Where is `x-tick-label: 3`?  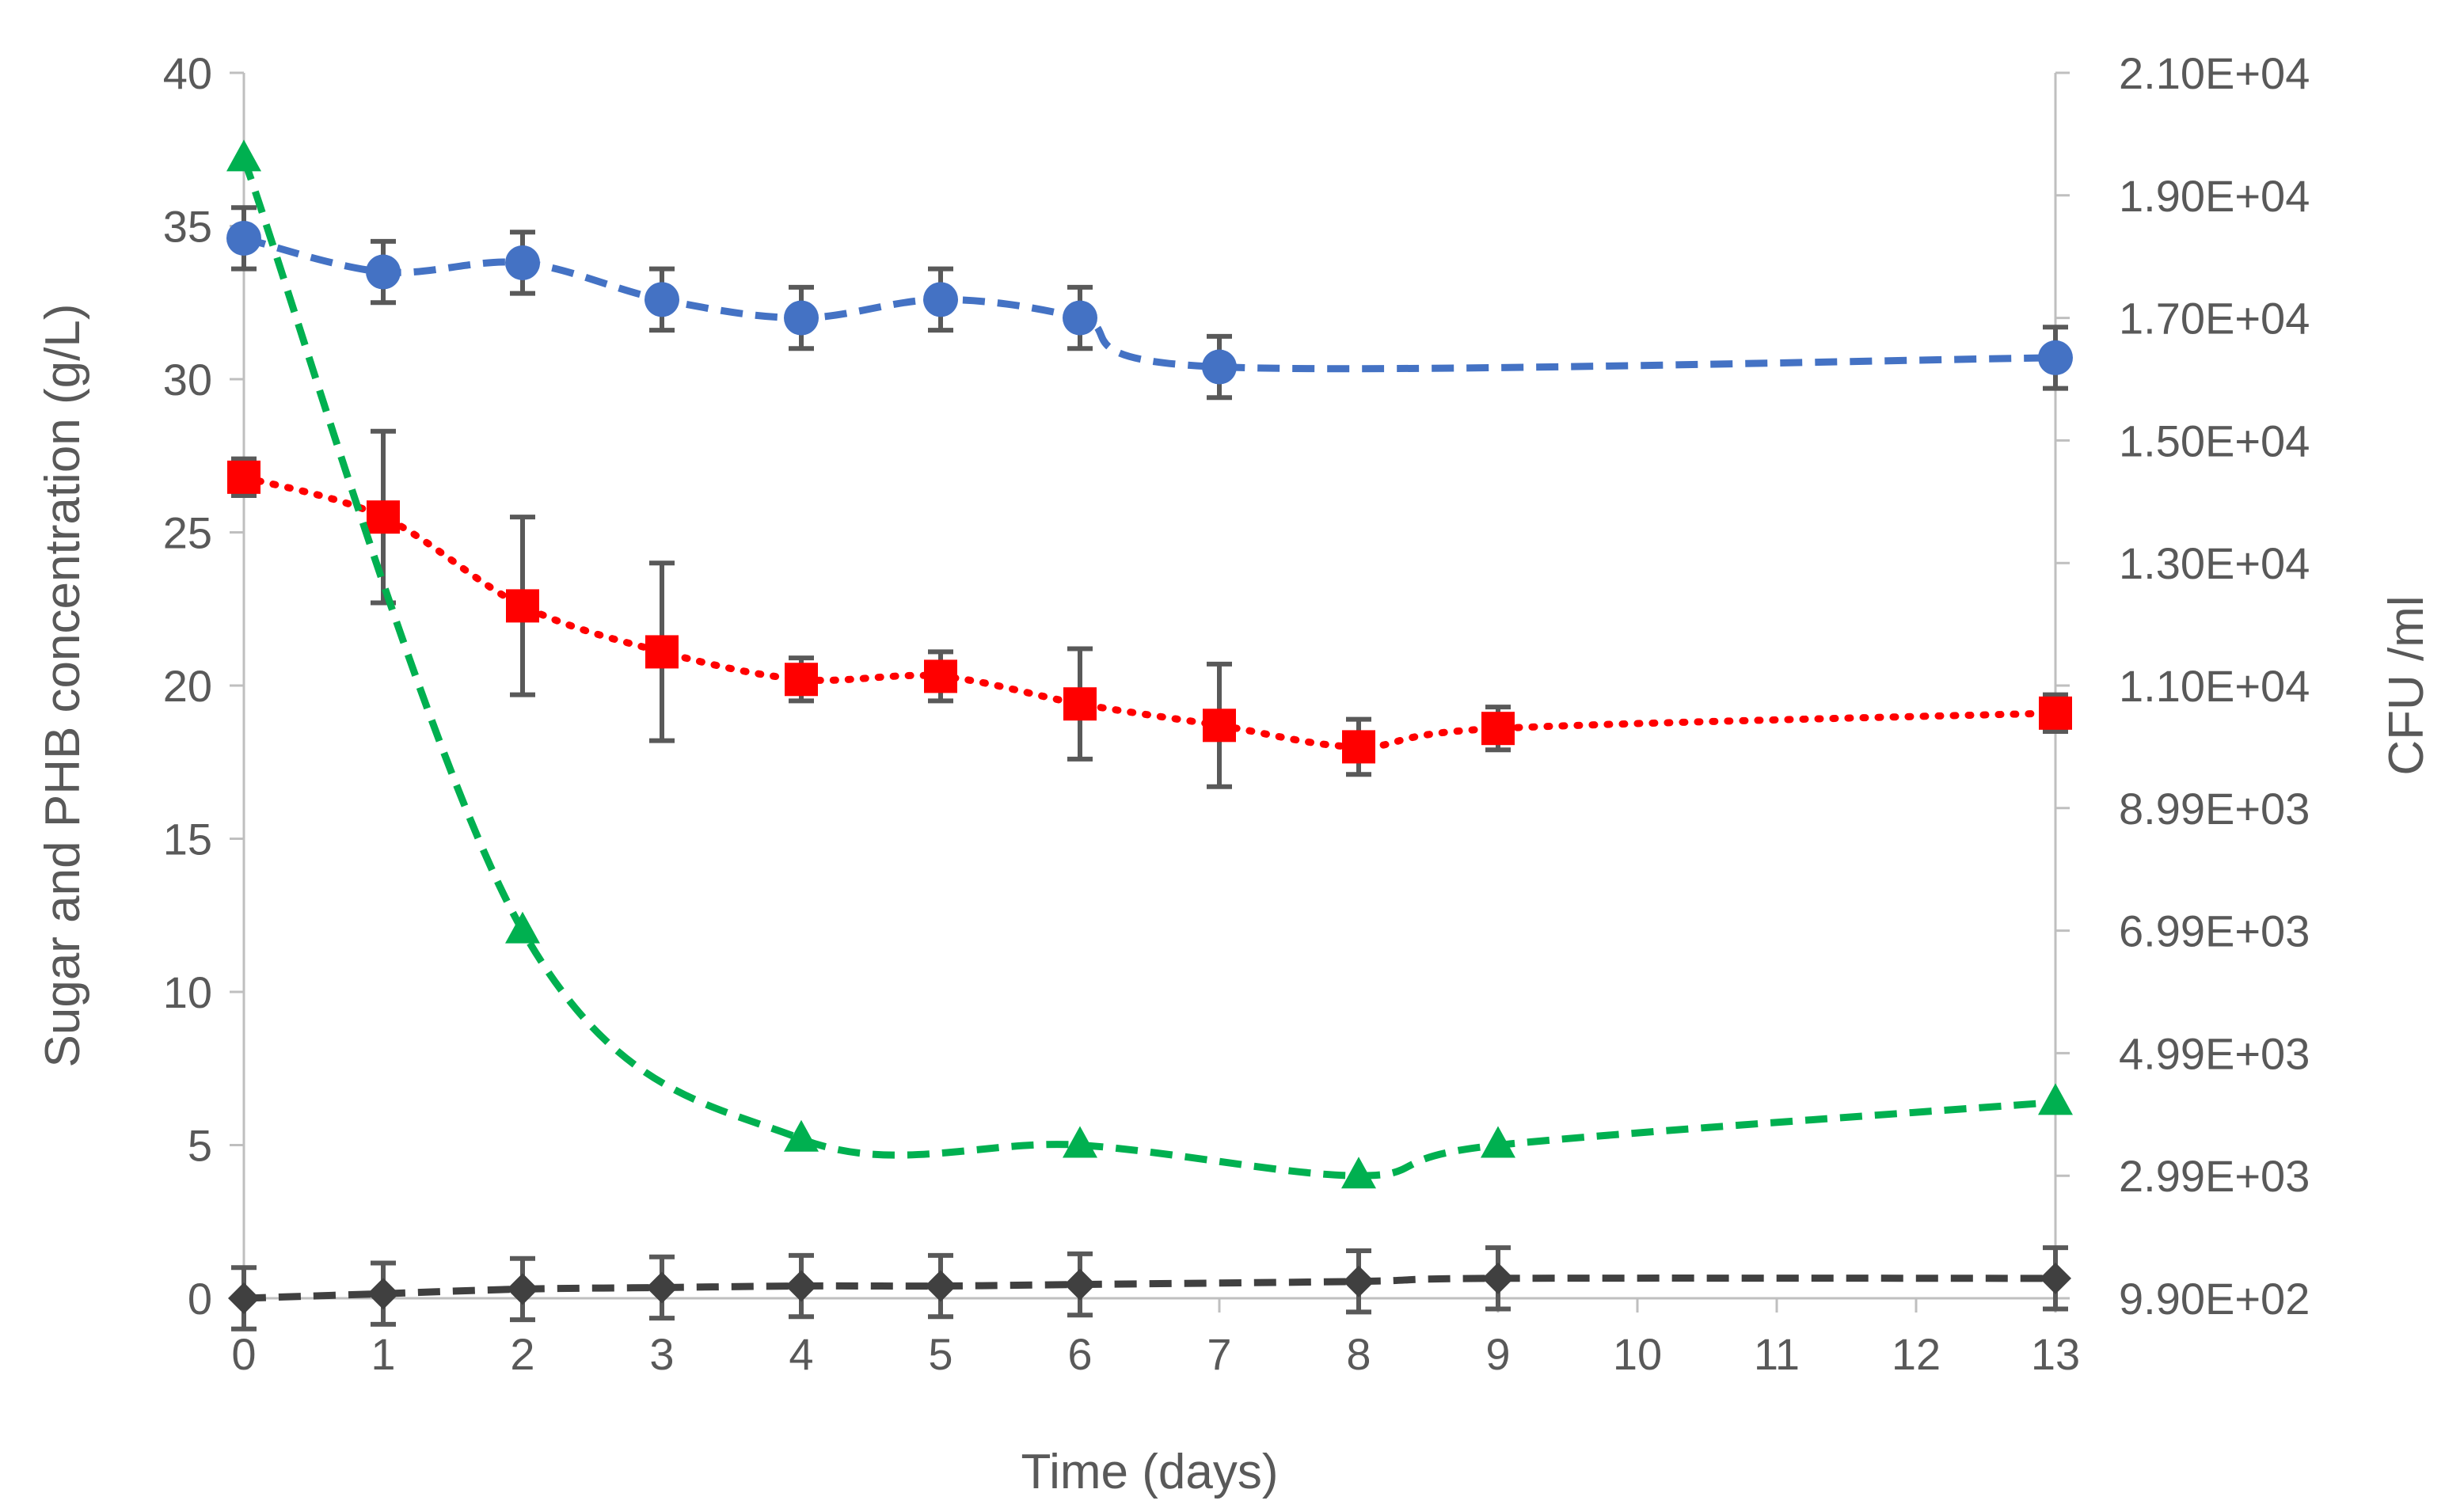 x-tick-label: 3 is located at coordinates (661, 1354).